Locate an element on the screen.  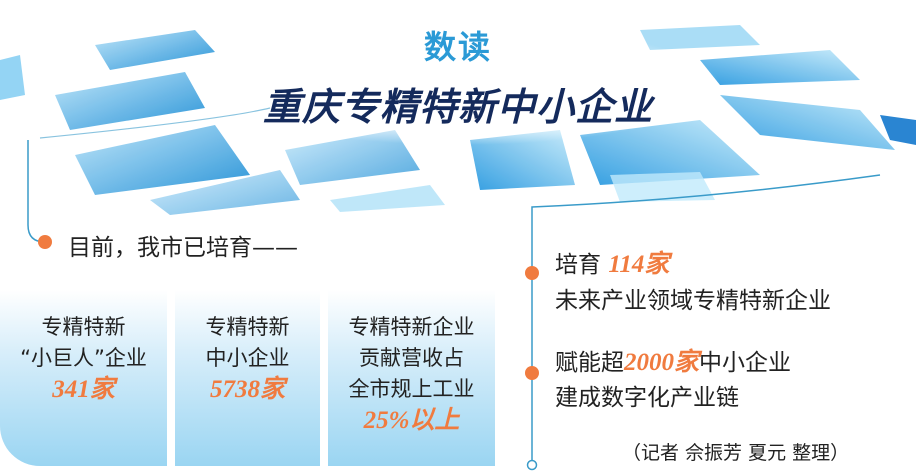
stat-box-revenue-share: 专精特新企业 贡献营收占 全市规上工业 25%以上 is located at coordinates (411, 378).